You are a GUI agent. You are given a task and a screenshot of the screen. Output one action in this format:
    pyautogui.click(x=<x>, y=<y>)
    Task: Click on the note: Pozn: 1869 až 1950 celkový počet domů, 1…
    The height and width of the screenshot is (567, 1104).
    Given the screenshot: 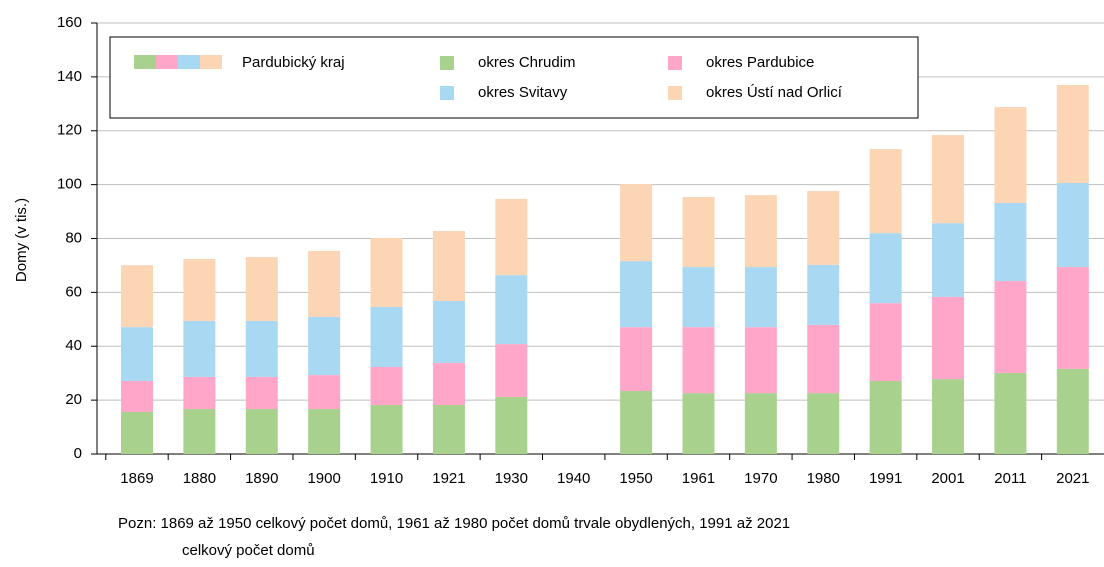 What is the action you would take?
    pyautogui.click(x=454, y=523)
    